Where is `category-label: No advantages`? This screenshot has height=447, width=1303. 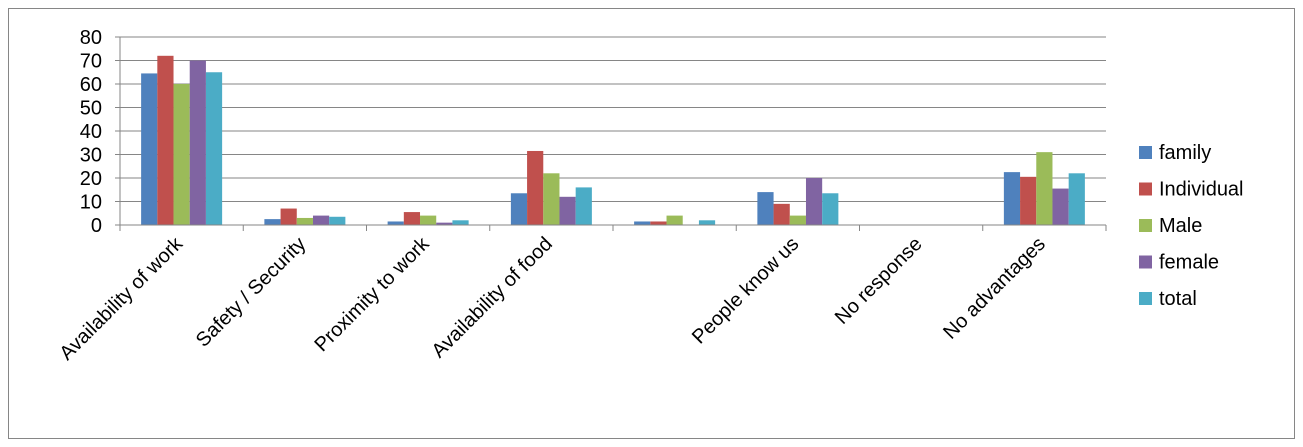
category-label: No advantages is located at coordinates (994, 288).